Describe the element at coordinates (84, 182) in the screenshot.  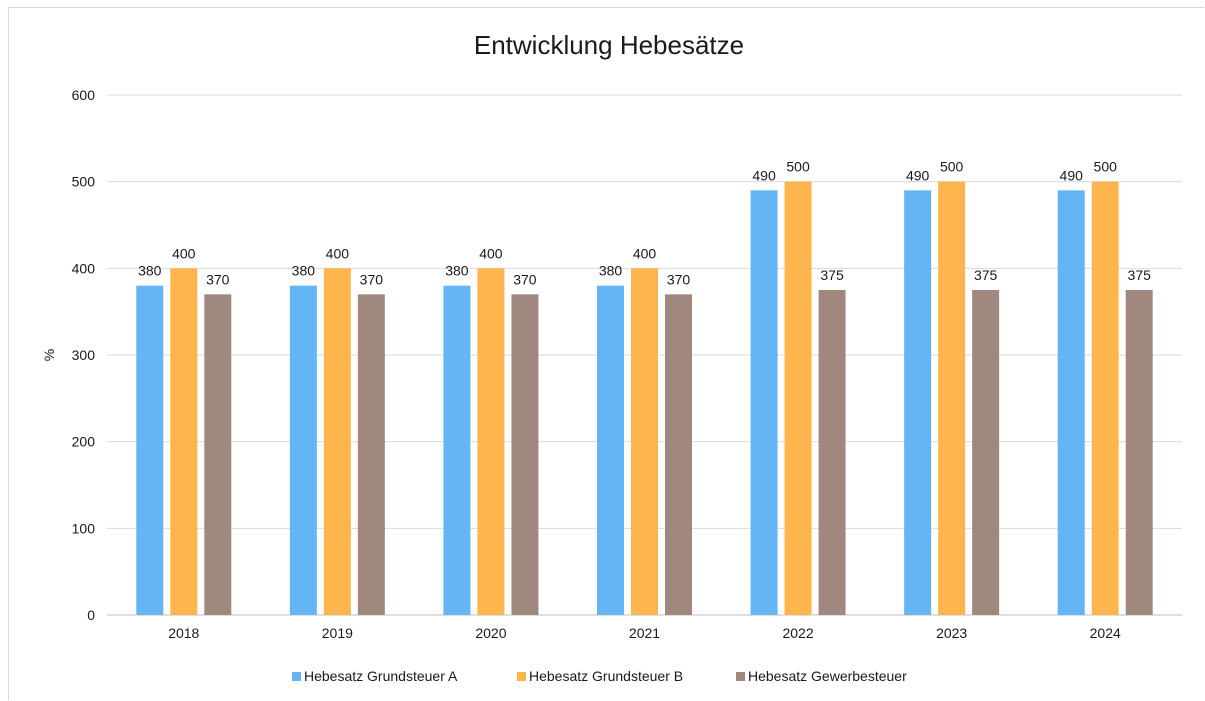
I see `y-tick-label: 500` at that location.